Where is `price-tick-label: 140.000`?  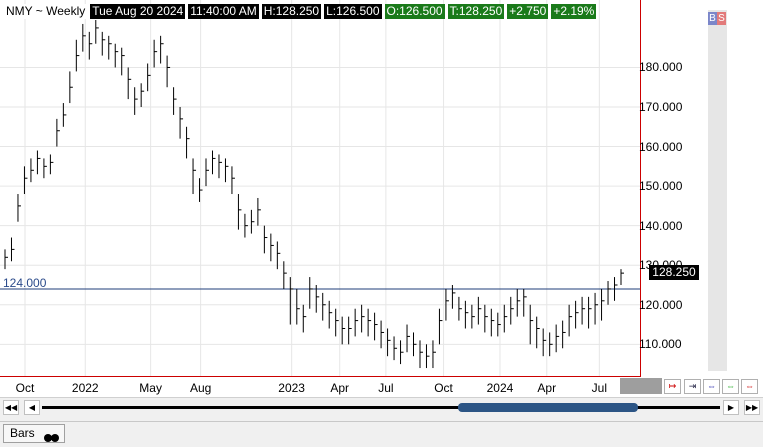
price-tick-label: 140.000 is located at coordinates (661, 225).